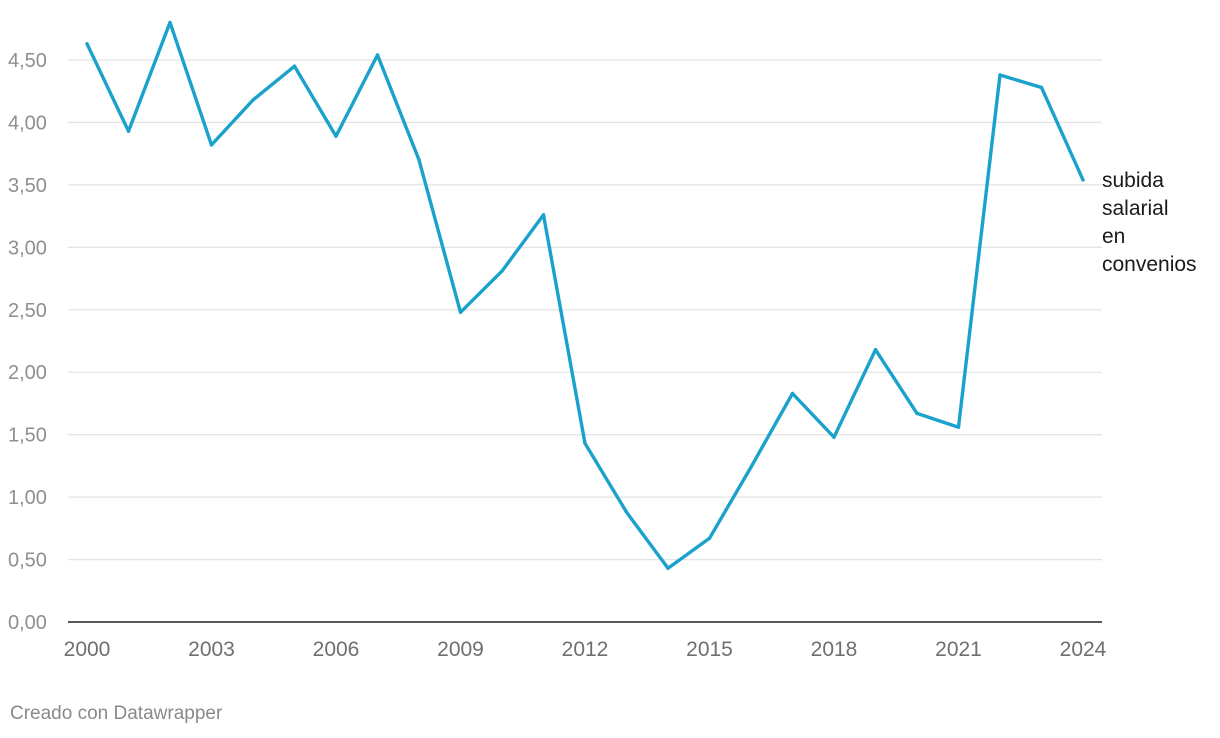 The width and height of the screenshot is (1220, 738). Describe the element at coordinates (834, 649) in the screenshot. I see `x-tick-label: 2018` at that location.